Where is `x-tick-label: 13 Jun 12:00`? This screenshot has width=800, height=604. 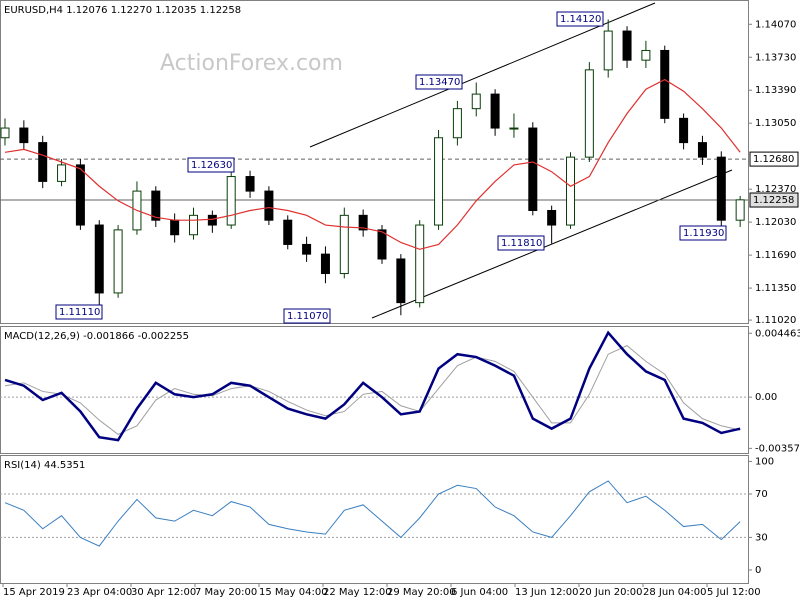
x-tick-label: 13 Jun 12:00 is located at coordinates (547, 592).